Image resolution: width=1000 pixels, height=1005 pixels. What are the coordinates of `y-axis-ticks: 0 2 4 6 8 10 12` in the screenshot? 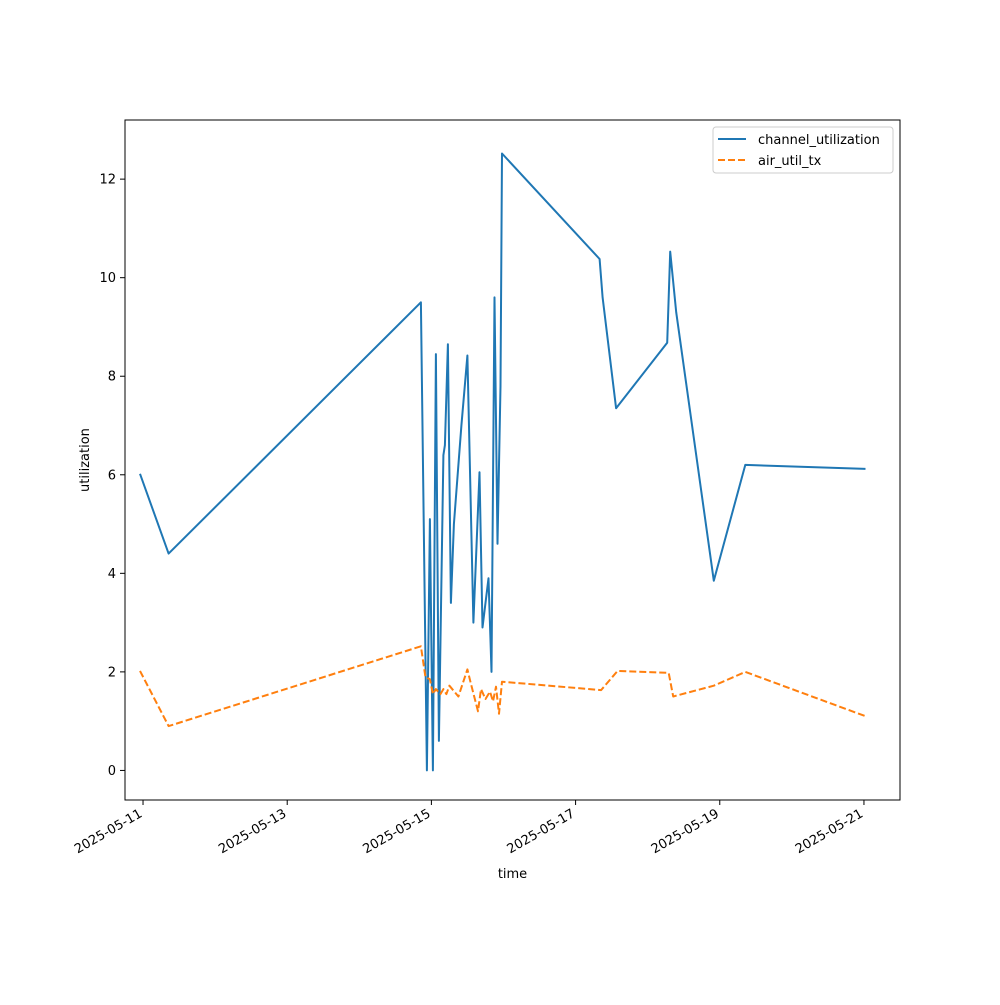 It's located at (112, 476).